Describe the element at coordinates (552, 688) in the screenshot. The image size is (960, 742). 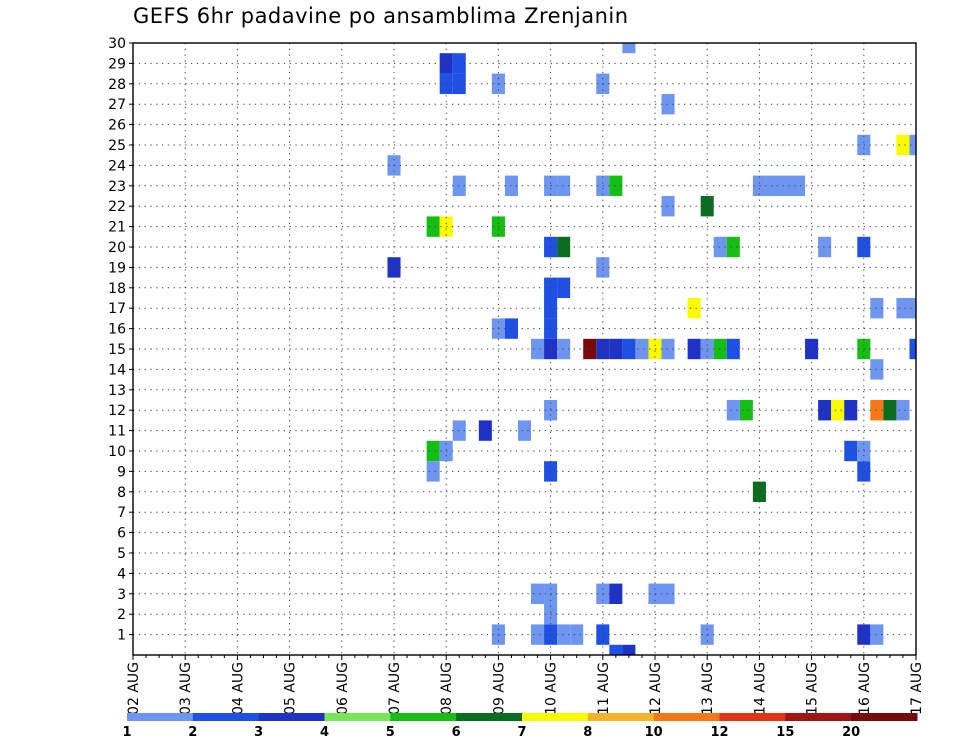
I see `x-tick-label: 10 AUG` at that location.